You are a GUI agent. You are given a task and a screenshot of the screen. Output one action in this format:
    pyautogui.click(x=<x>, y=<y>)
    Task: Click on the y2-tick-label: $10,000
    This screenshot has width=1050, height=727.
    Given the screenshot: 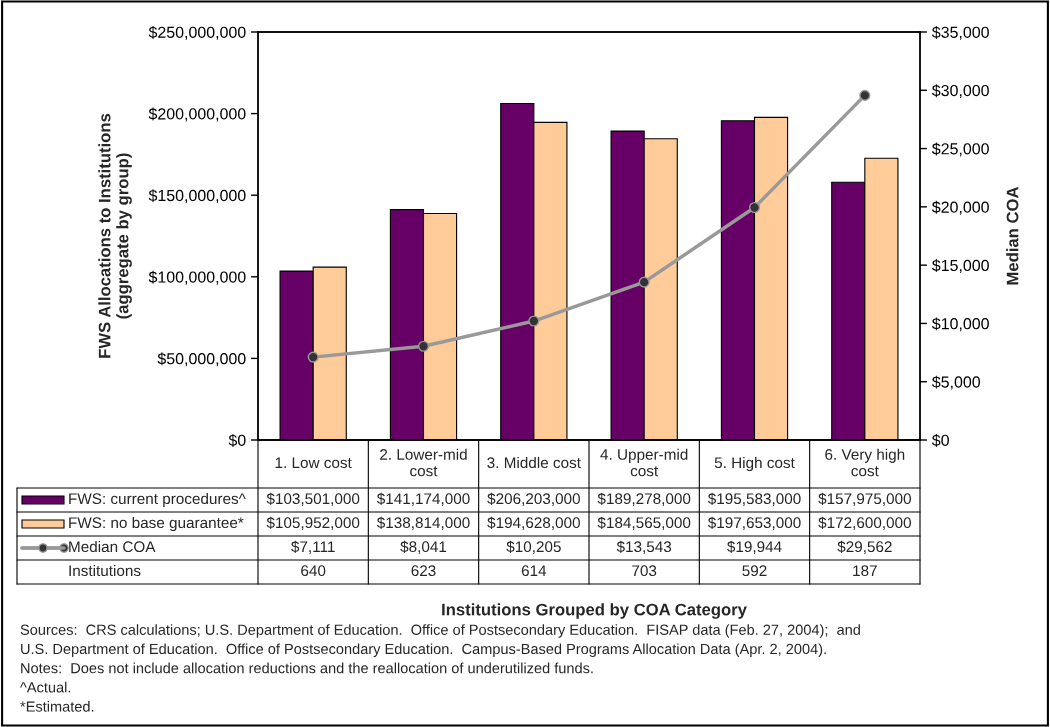 What is the action you would take?
    pyautogui.click(x=960, y=324)
    